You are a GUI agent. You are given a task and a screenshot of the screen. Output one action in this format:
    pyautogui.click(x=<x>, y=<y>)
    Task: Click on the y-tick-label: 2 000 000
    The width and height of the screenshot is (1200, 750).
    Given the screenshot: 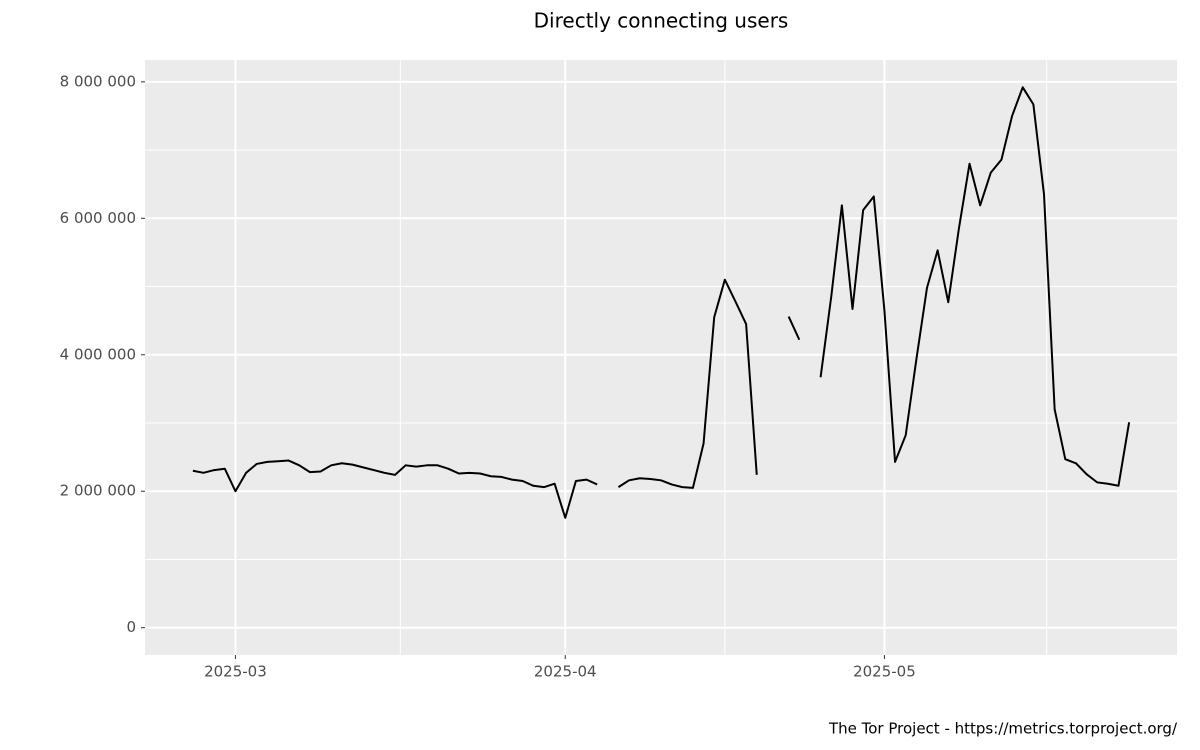 What is the action you would take?
    pyautogui.click(x=98, y=491)
    